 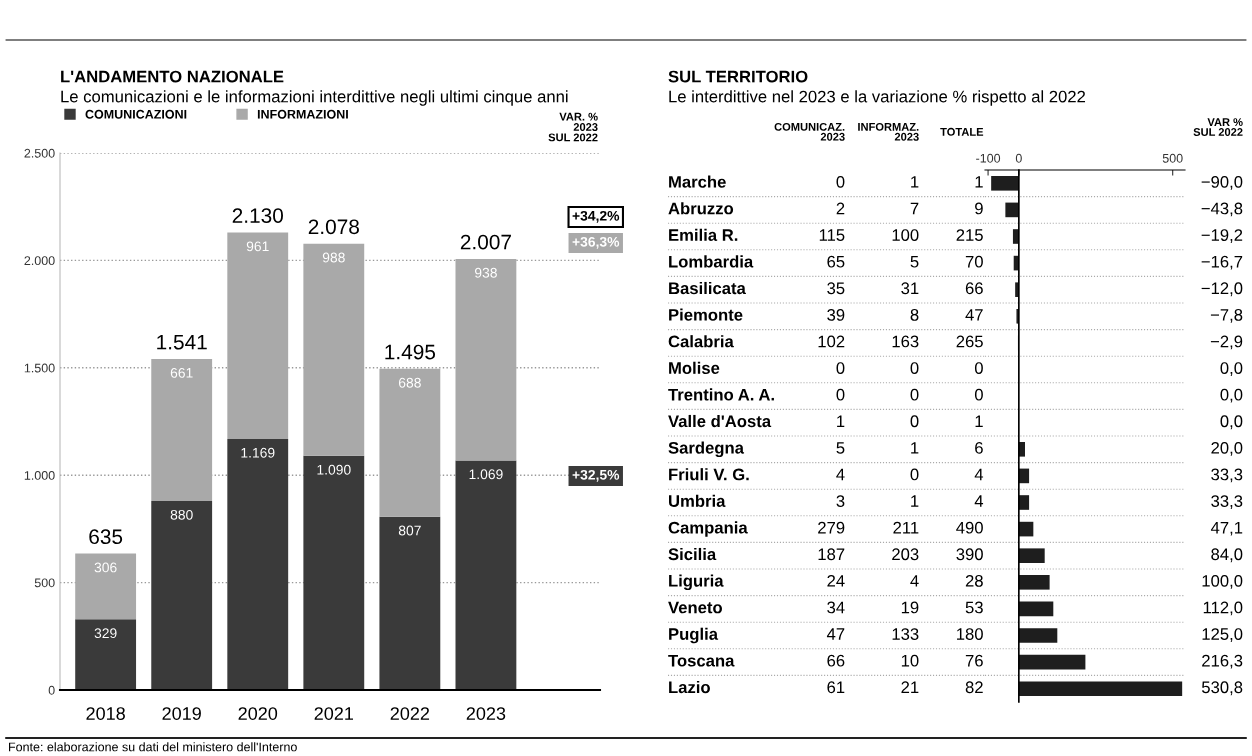 What do you see at coordinates (836, 261) in the screenshot?
I see `data-label: 65` at bounding box center [836, 261].